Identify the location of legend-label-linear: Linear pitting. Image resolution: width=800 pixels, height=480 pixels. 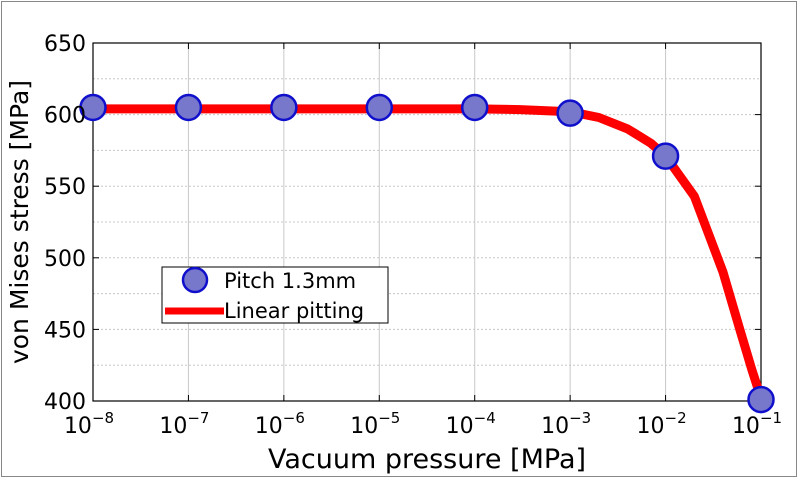
(294, 311).